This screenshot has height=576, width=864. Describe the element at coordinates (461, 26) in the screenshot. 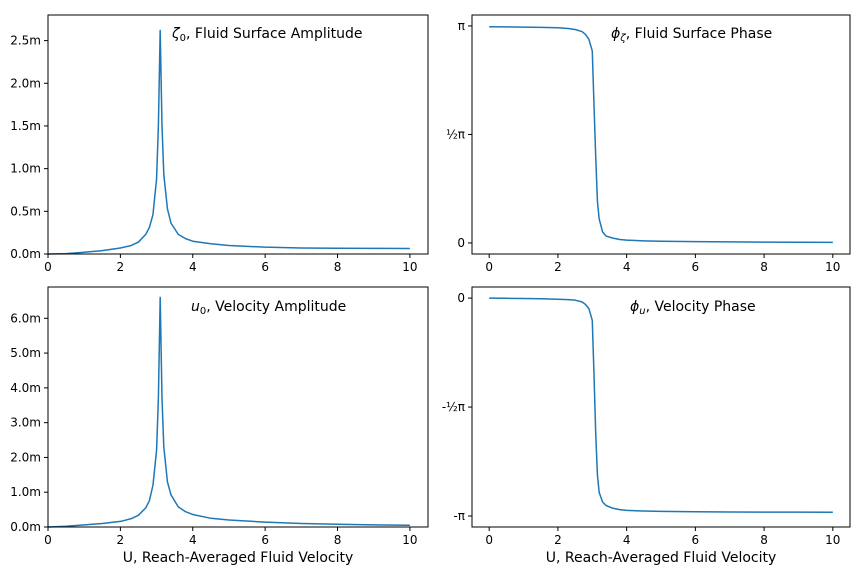

I see `y-tick-label: π` at that location.